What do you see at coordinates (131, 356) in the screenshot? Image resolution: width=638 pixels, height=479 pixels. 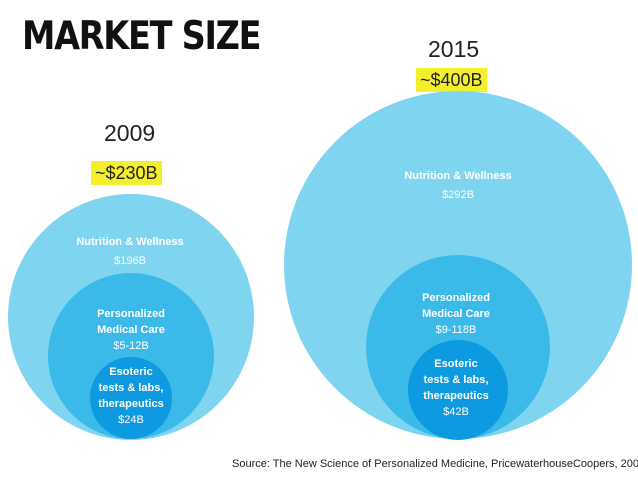 I see `circle-2009-medical-care` at bounding box center [131, 356].